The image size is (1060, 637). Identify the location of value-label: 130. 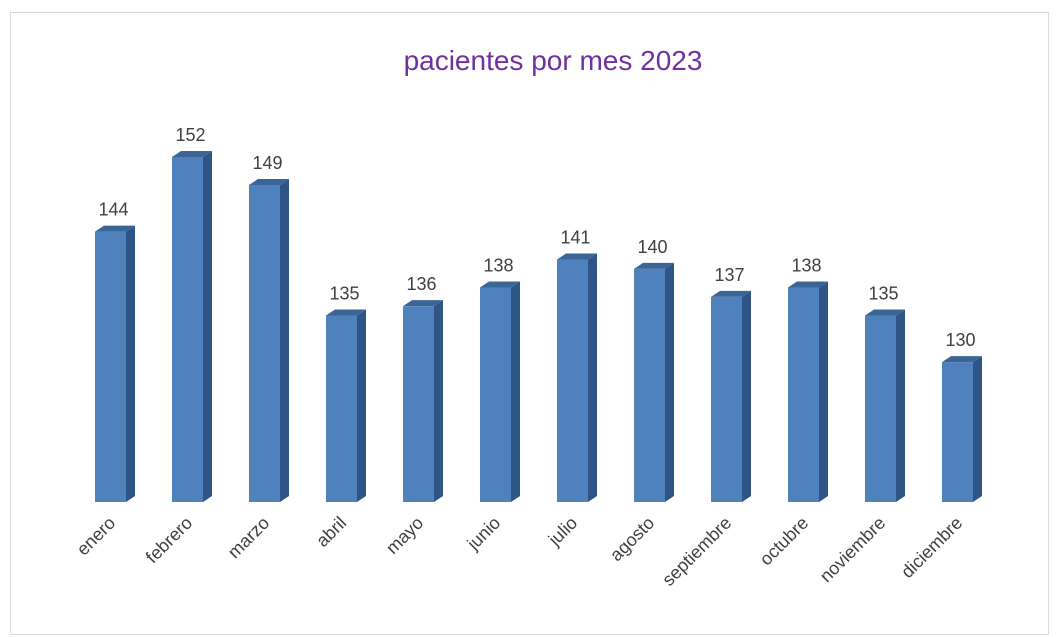
(960, 340).